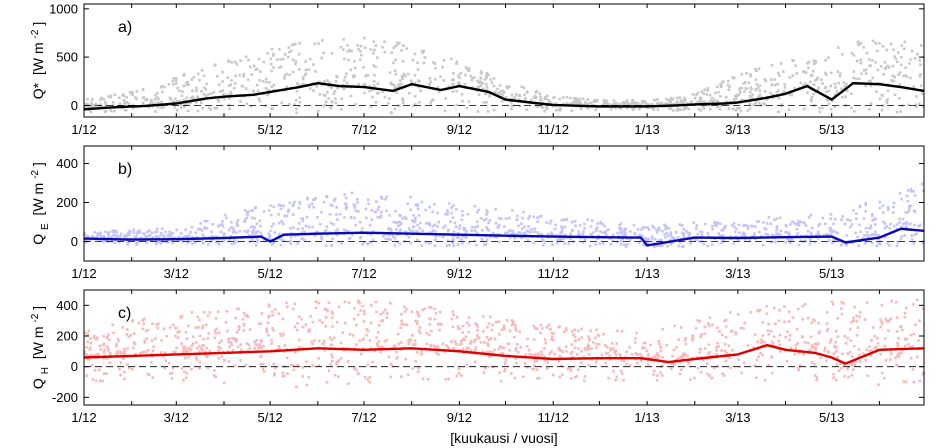 This screenshot has height=448, width=940. What do you see at coordinates (83, 129) in the screenshot?
I see `x-tick-label: 1/12` at bounding box center [83, 129].